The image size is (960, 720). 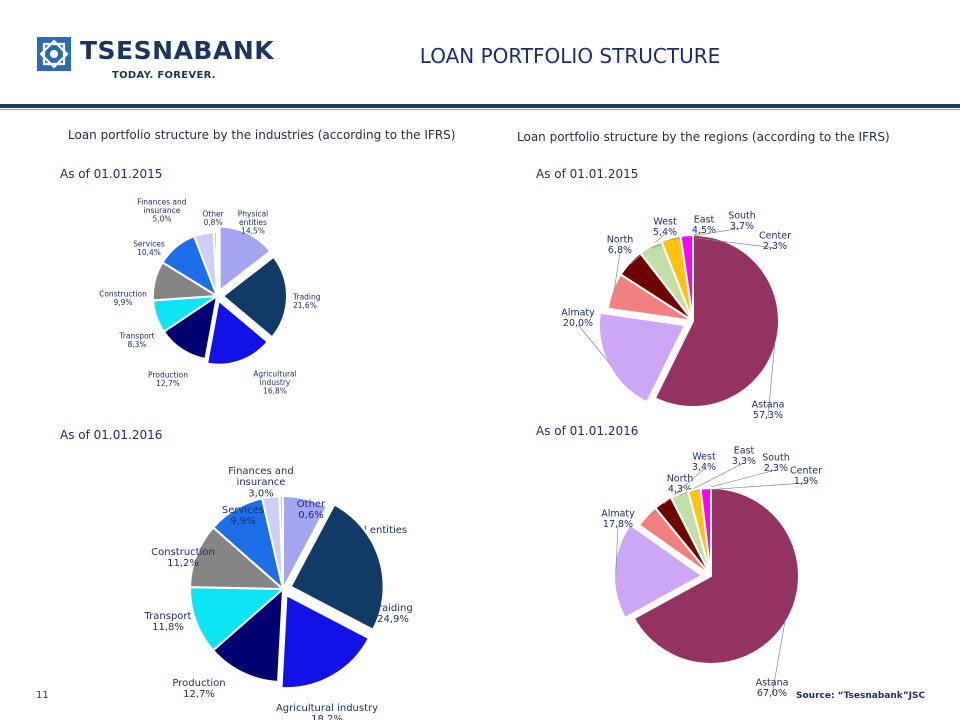 What do you see at coordinates (183, 558) in the screenshot?
I see `slice-label-construction: Construction 11,2%` at bounding box center [183, 558].